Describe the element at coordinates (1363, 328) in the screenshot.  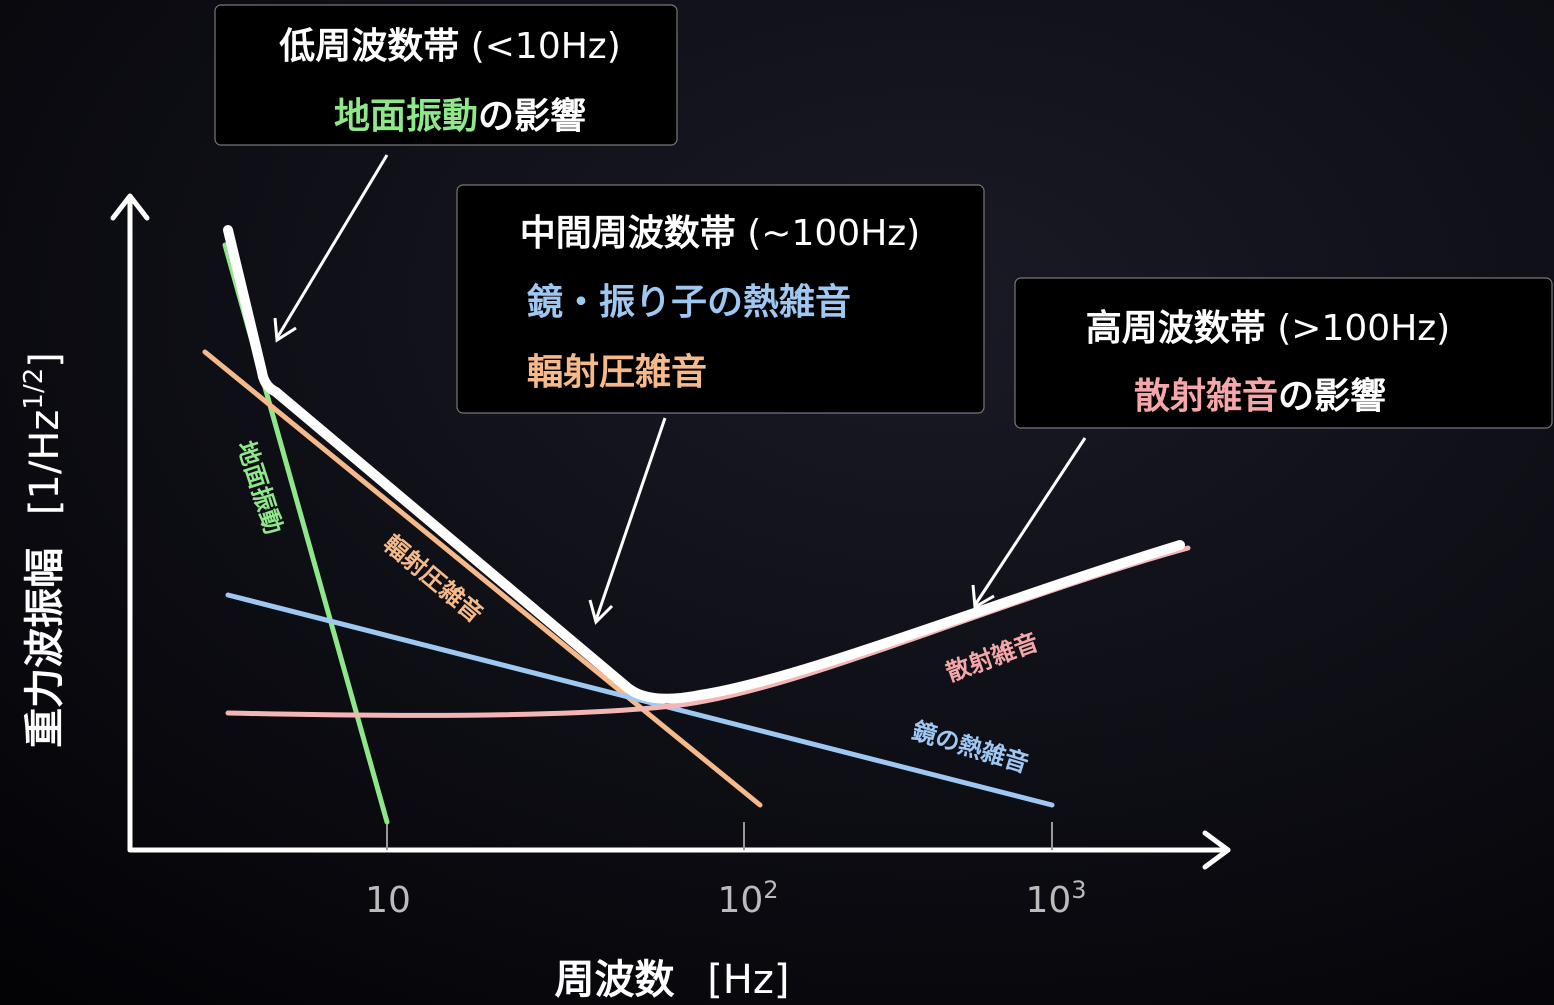
I see `band-range: (>100Hz)` at that location.